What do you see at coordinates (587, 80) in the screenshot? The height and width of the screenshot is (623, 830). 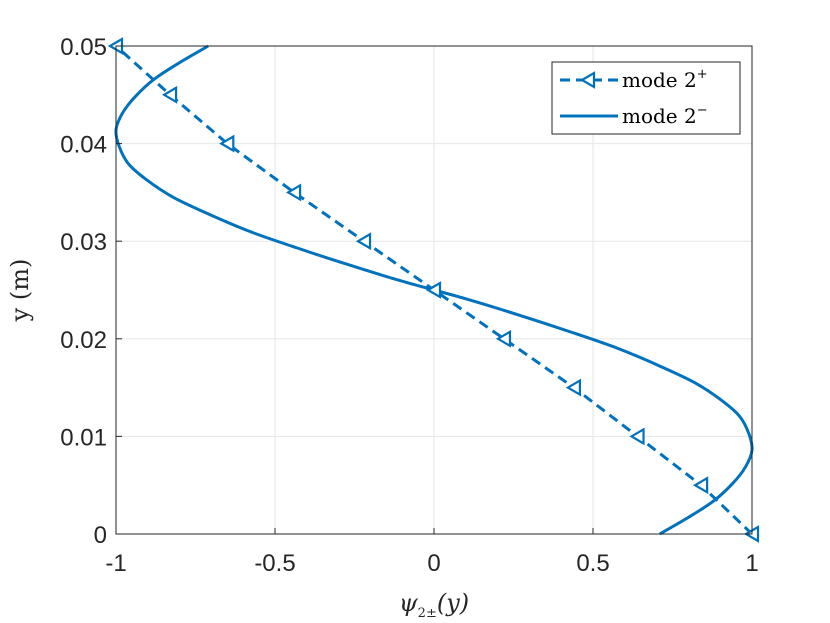 I see `legend-marker-mode-2-plus` at bounding box center [587, 80].